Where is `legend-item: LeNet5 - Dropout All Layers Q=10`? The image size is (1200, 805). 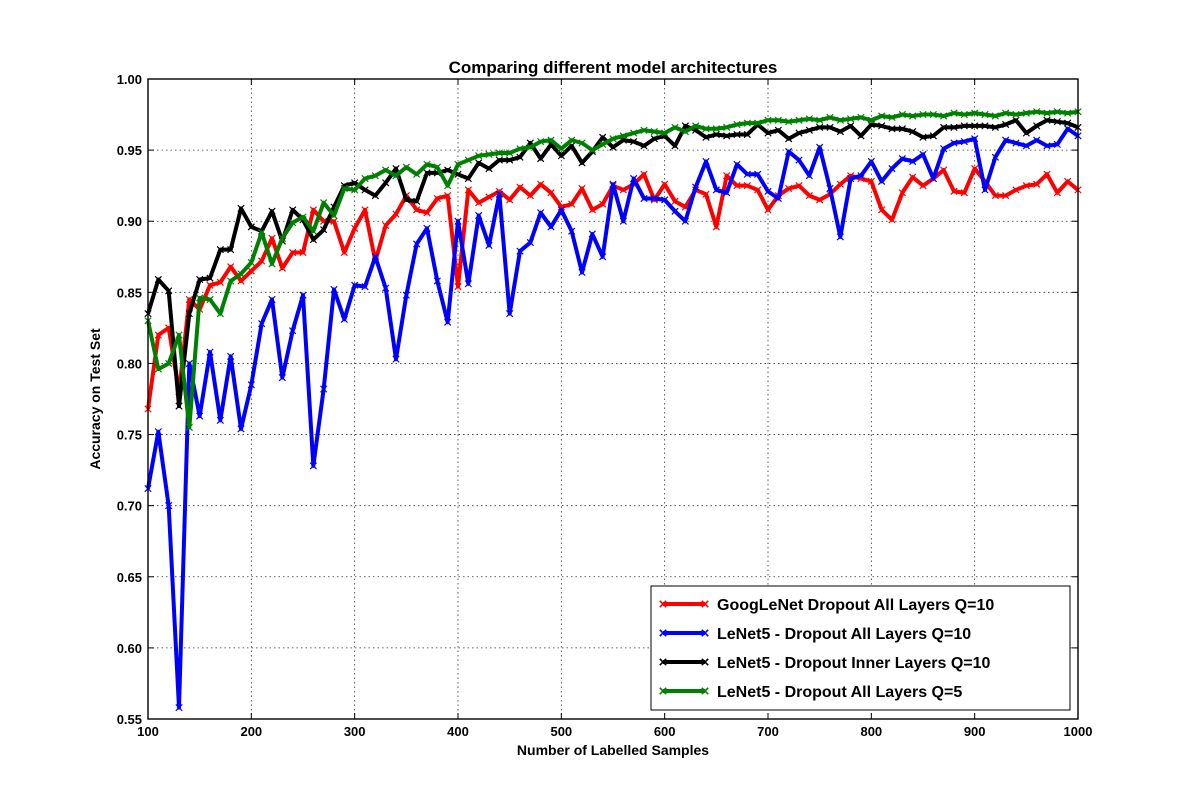
legend-item: LeNet5 - Dropout All Layers Q=10 is located at coordinates (815, 634).